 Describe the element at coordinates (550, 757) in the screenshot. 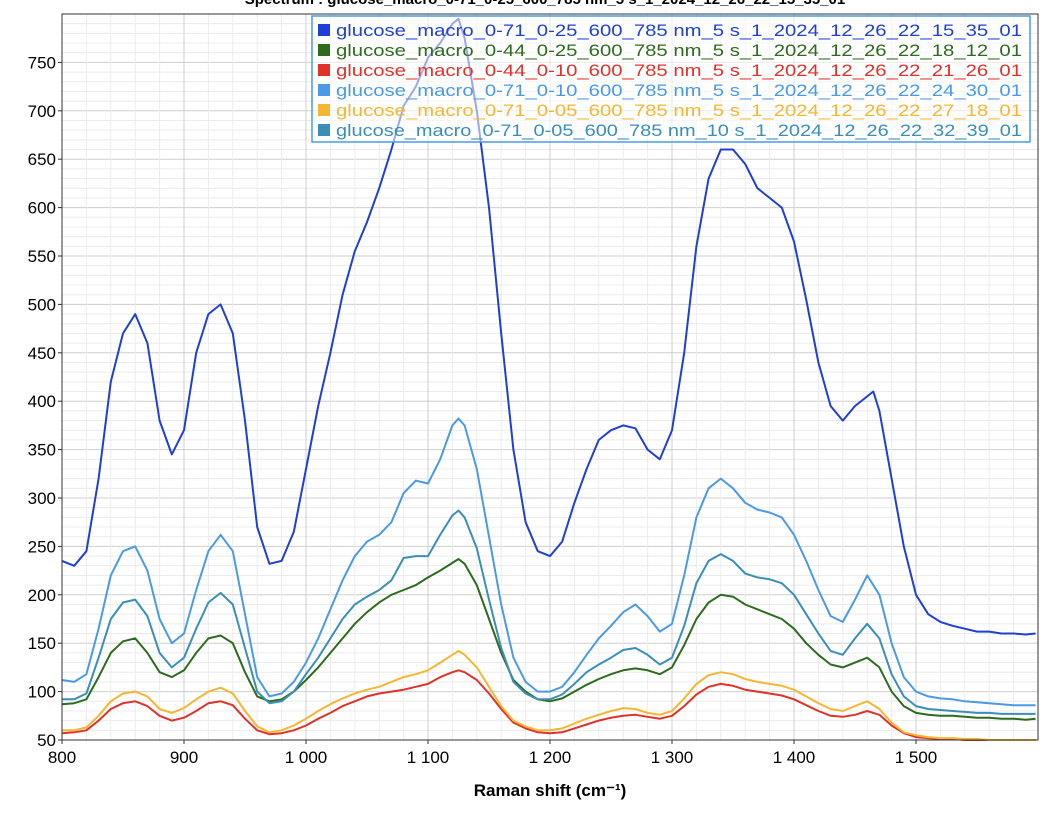

I see `x-tick-label: 1 200` at that location.